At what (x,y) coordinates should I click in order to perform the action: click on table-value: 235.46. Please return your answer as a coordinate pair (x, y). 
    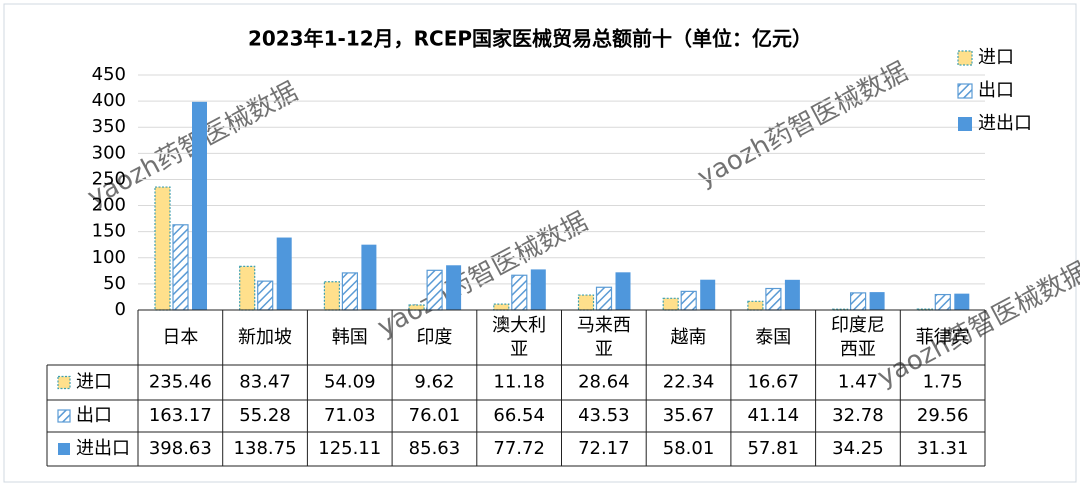
    Looking at the image, I should click on (180, 382).